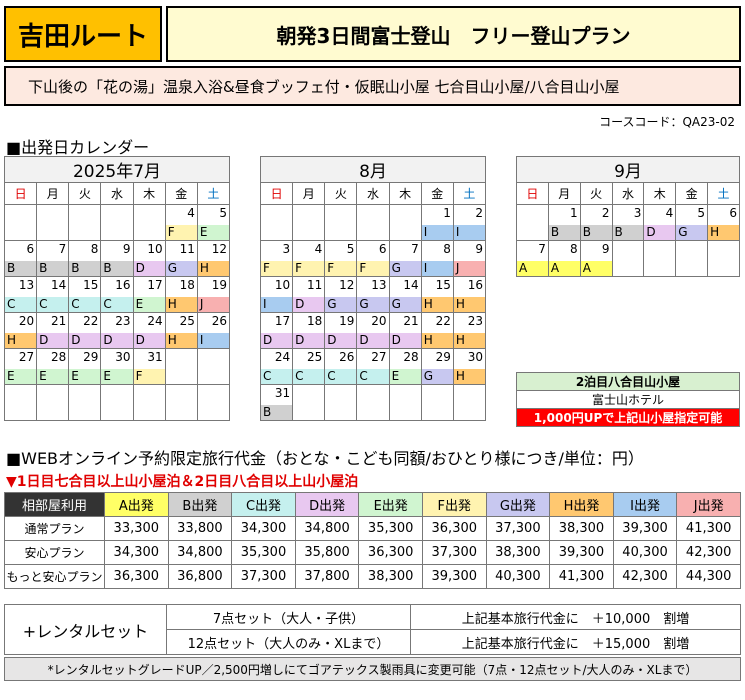 This screenshot has width=745, height=700. What do you see at coordinates (181, 294) in the screenshot?
I see `calendar-day: 18 H` at bounding box center [181, 294].